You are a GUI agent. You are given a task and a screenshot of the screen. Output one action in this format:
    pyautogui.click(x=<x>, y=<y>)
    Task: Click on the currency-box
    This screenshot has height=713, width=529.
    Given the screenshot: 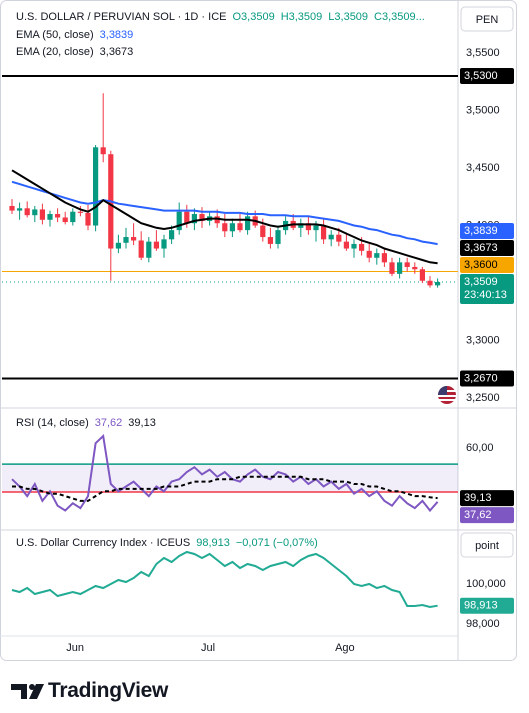 What is the action you would take?
    pyautogui.click(x=487, y=19)
    